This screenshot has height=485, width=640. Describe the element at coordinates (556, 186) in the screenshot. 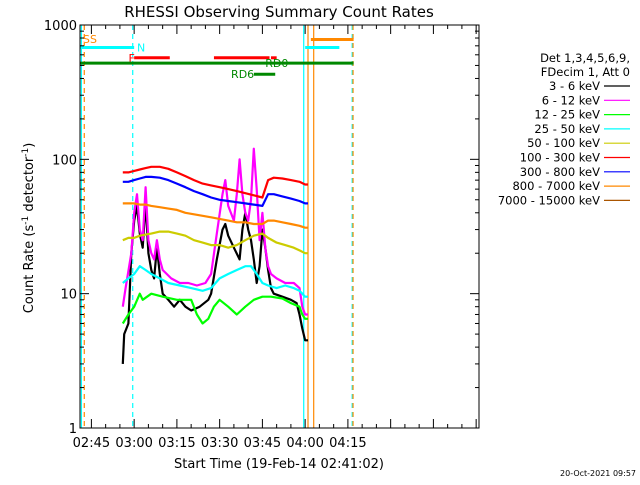

I see `legend-label-7: 800 - 7000 keV` at that location.